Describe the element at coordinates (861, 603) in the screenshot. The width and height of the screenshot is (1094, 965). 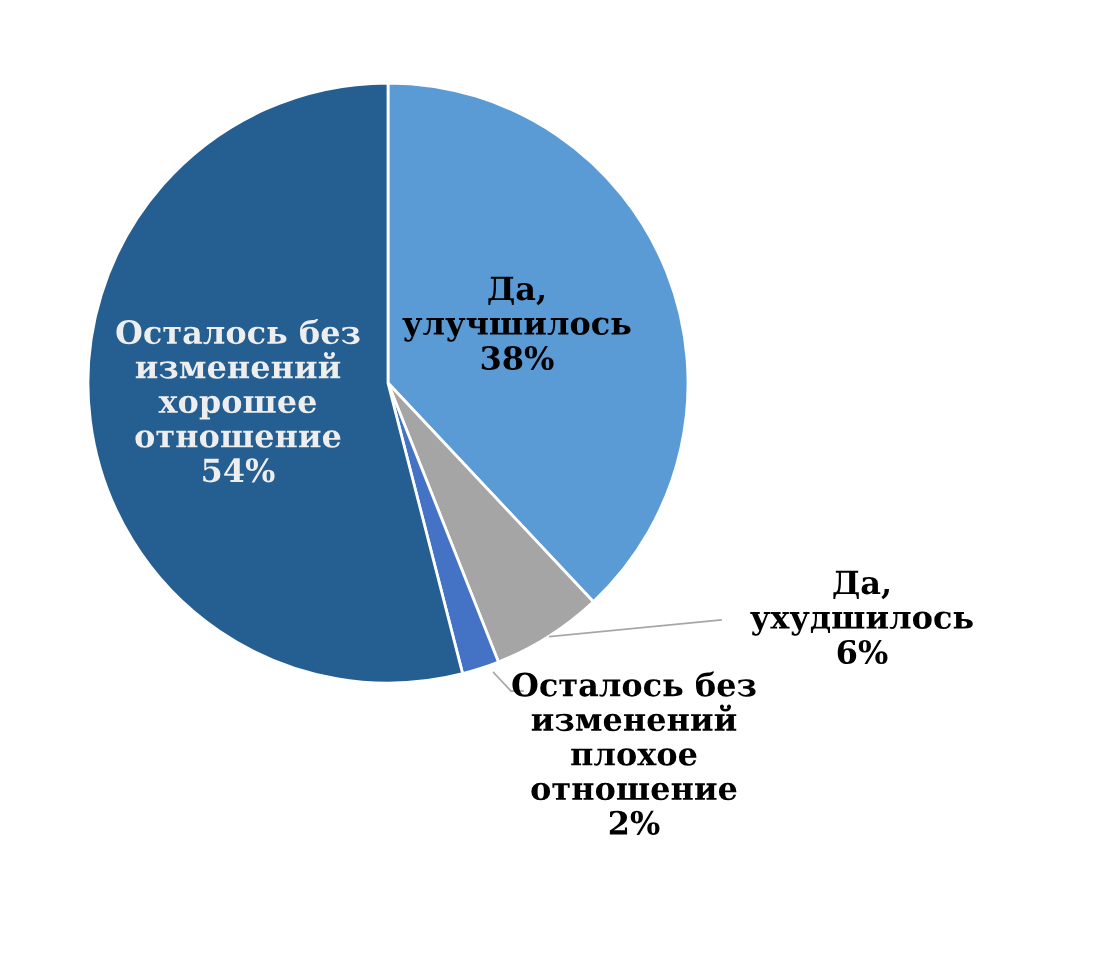
I see `slice-label: Да, ухудшилось` at that location.